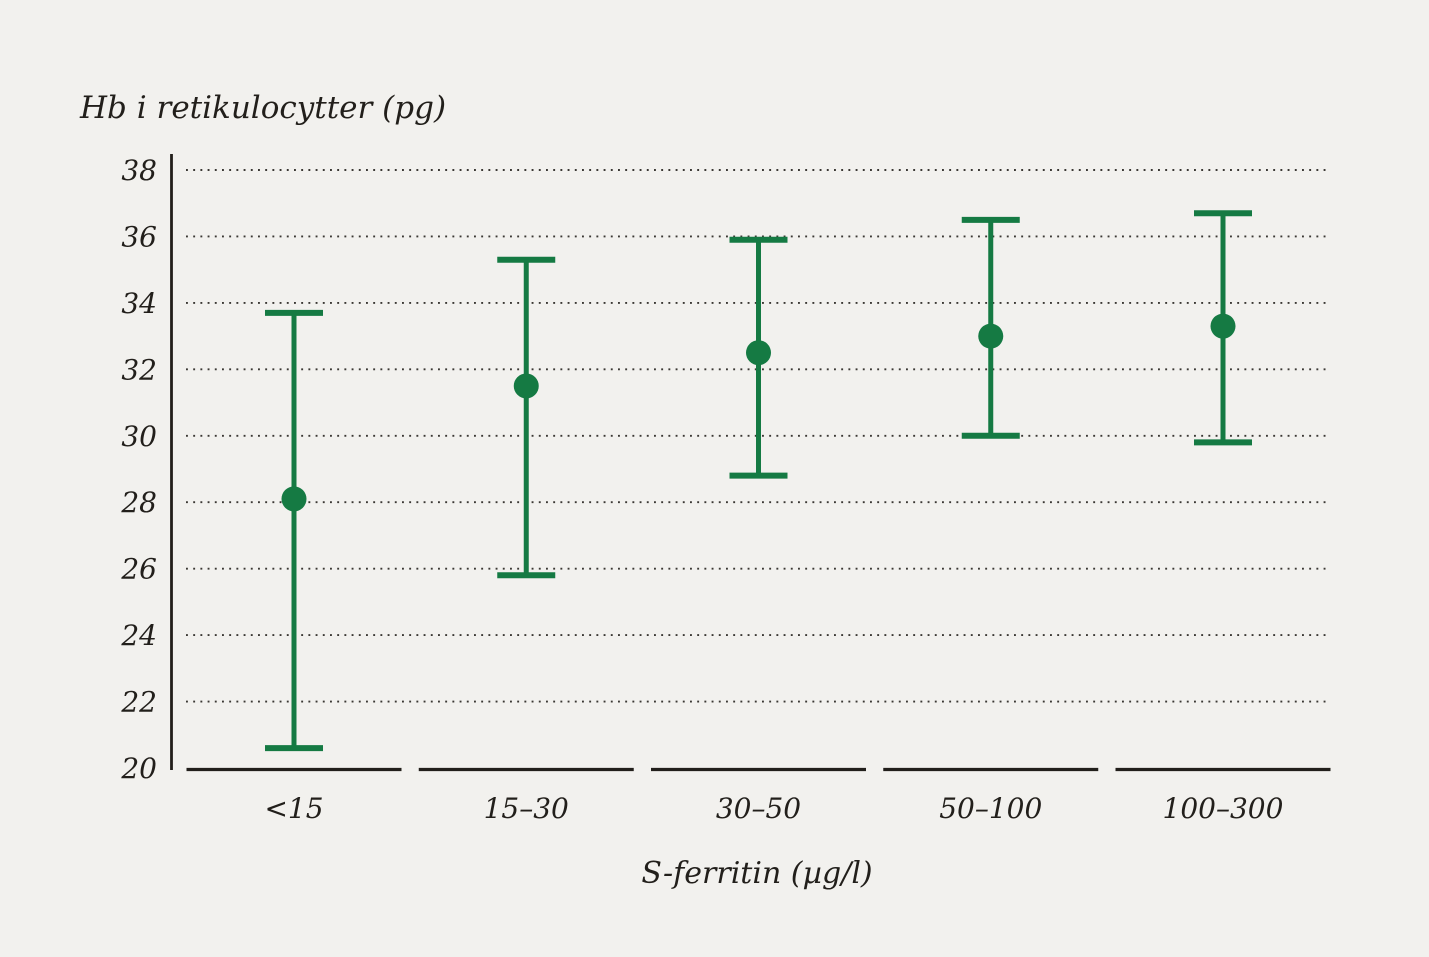 Image resolution: width=1429 pixels, height=957 pixels. Describe the element at coordinates (138, 702) in the screenshot. I see `y-tick-label: 22` at that location.